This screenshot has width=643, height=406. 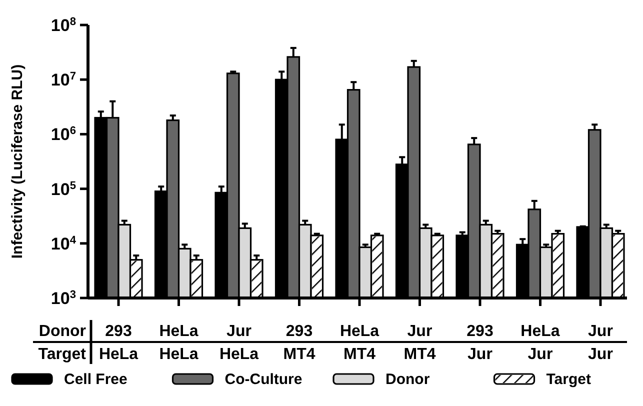 What do you see at coordinates (63, 25) in the screenshot?
I see `y-tick-label: 10$^{8}$` at bounding box center [63, 25].